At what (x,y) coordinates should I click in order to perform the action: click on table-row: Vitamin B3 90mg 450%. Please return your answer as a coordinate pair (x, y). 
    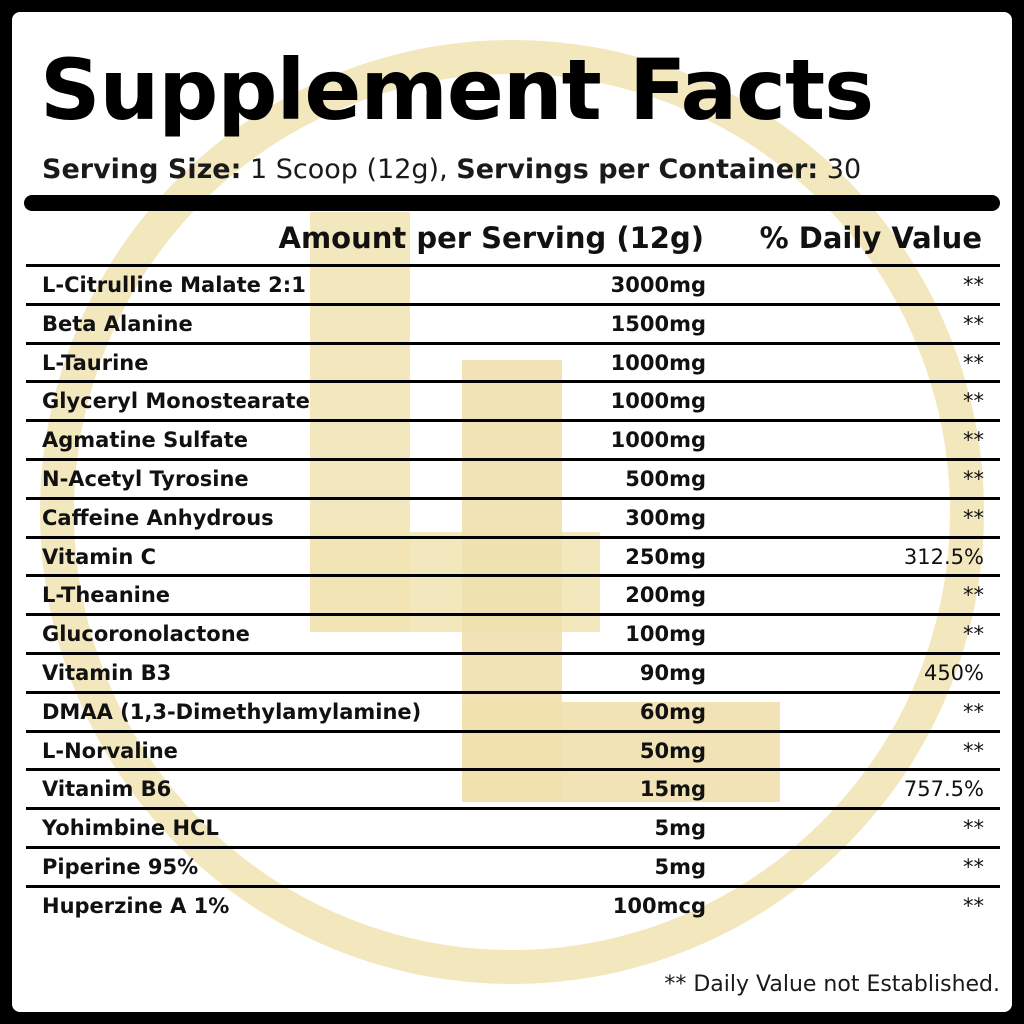
    Looking at the image, I should click on (513, 671).